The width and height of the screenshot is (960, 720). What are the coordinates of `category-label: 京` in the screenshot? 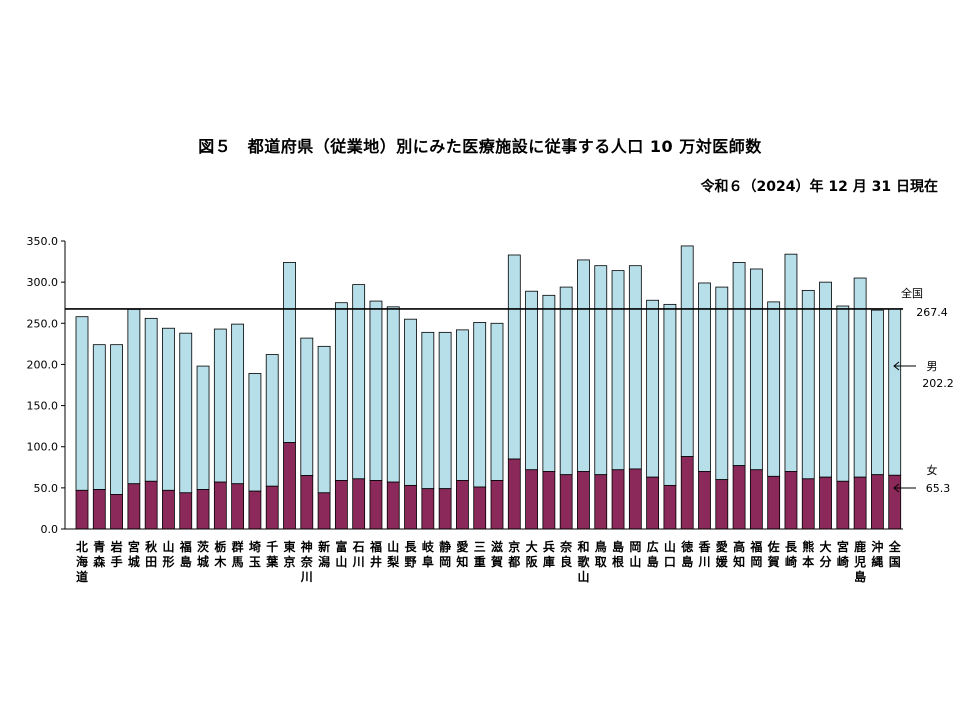 It's located at (514, 546).